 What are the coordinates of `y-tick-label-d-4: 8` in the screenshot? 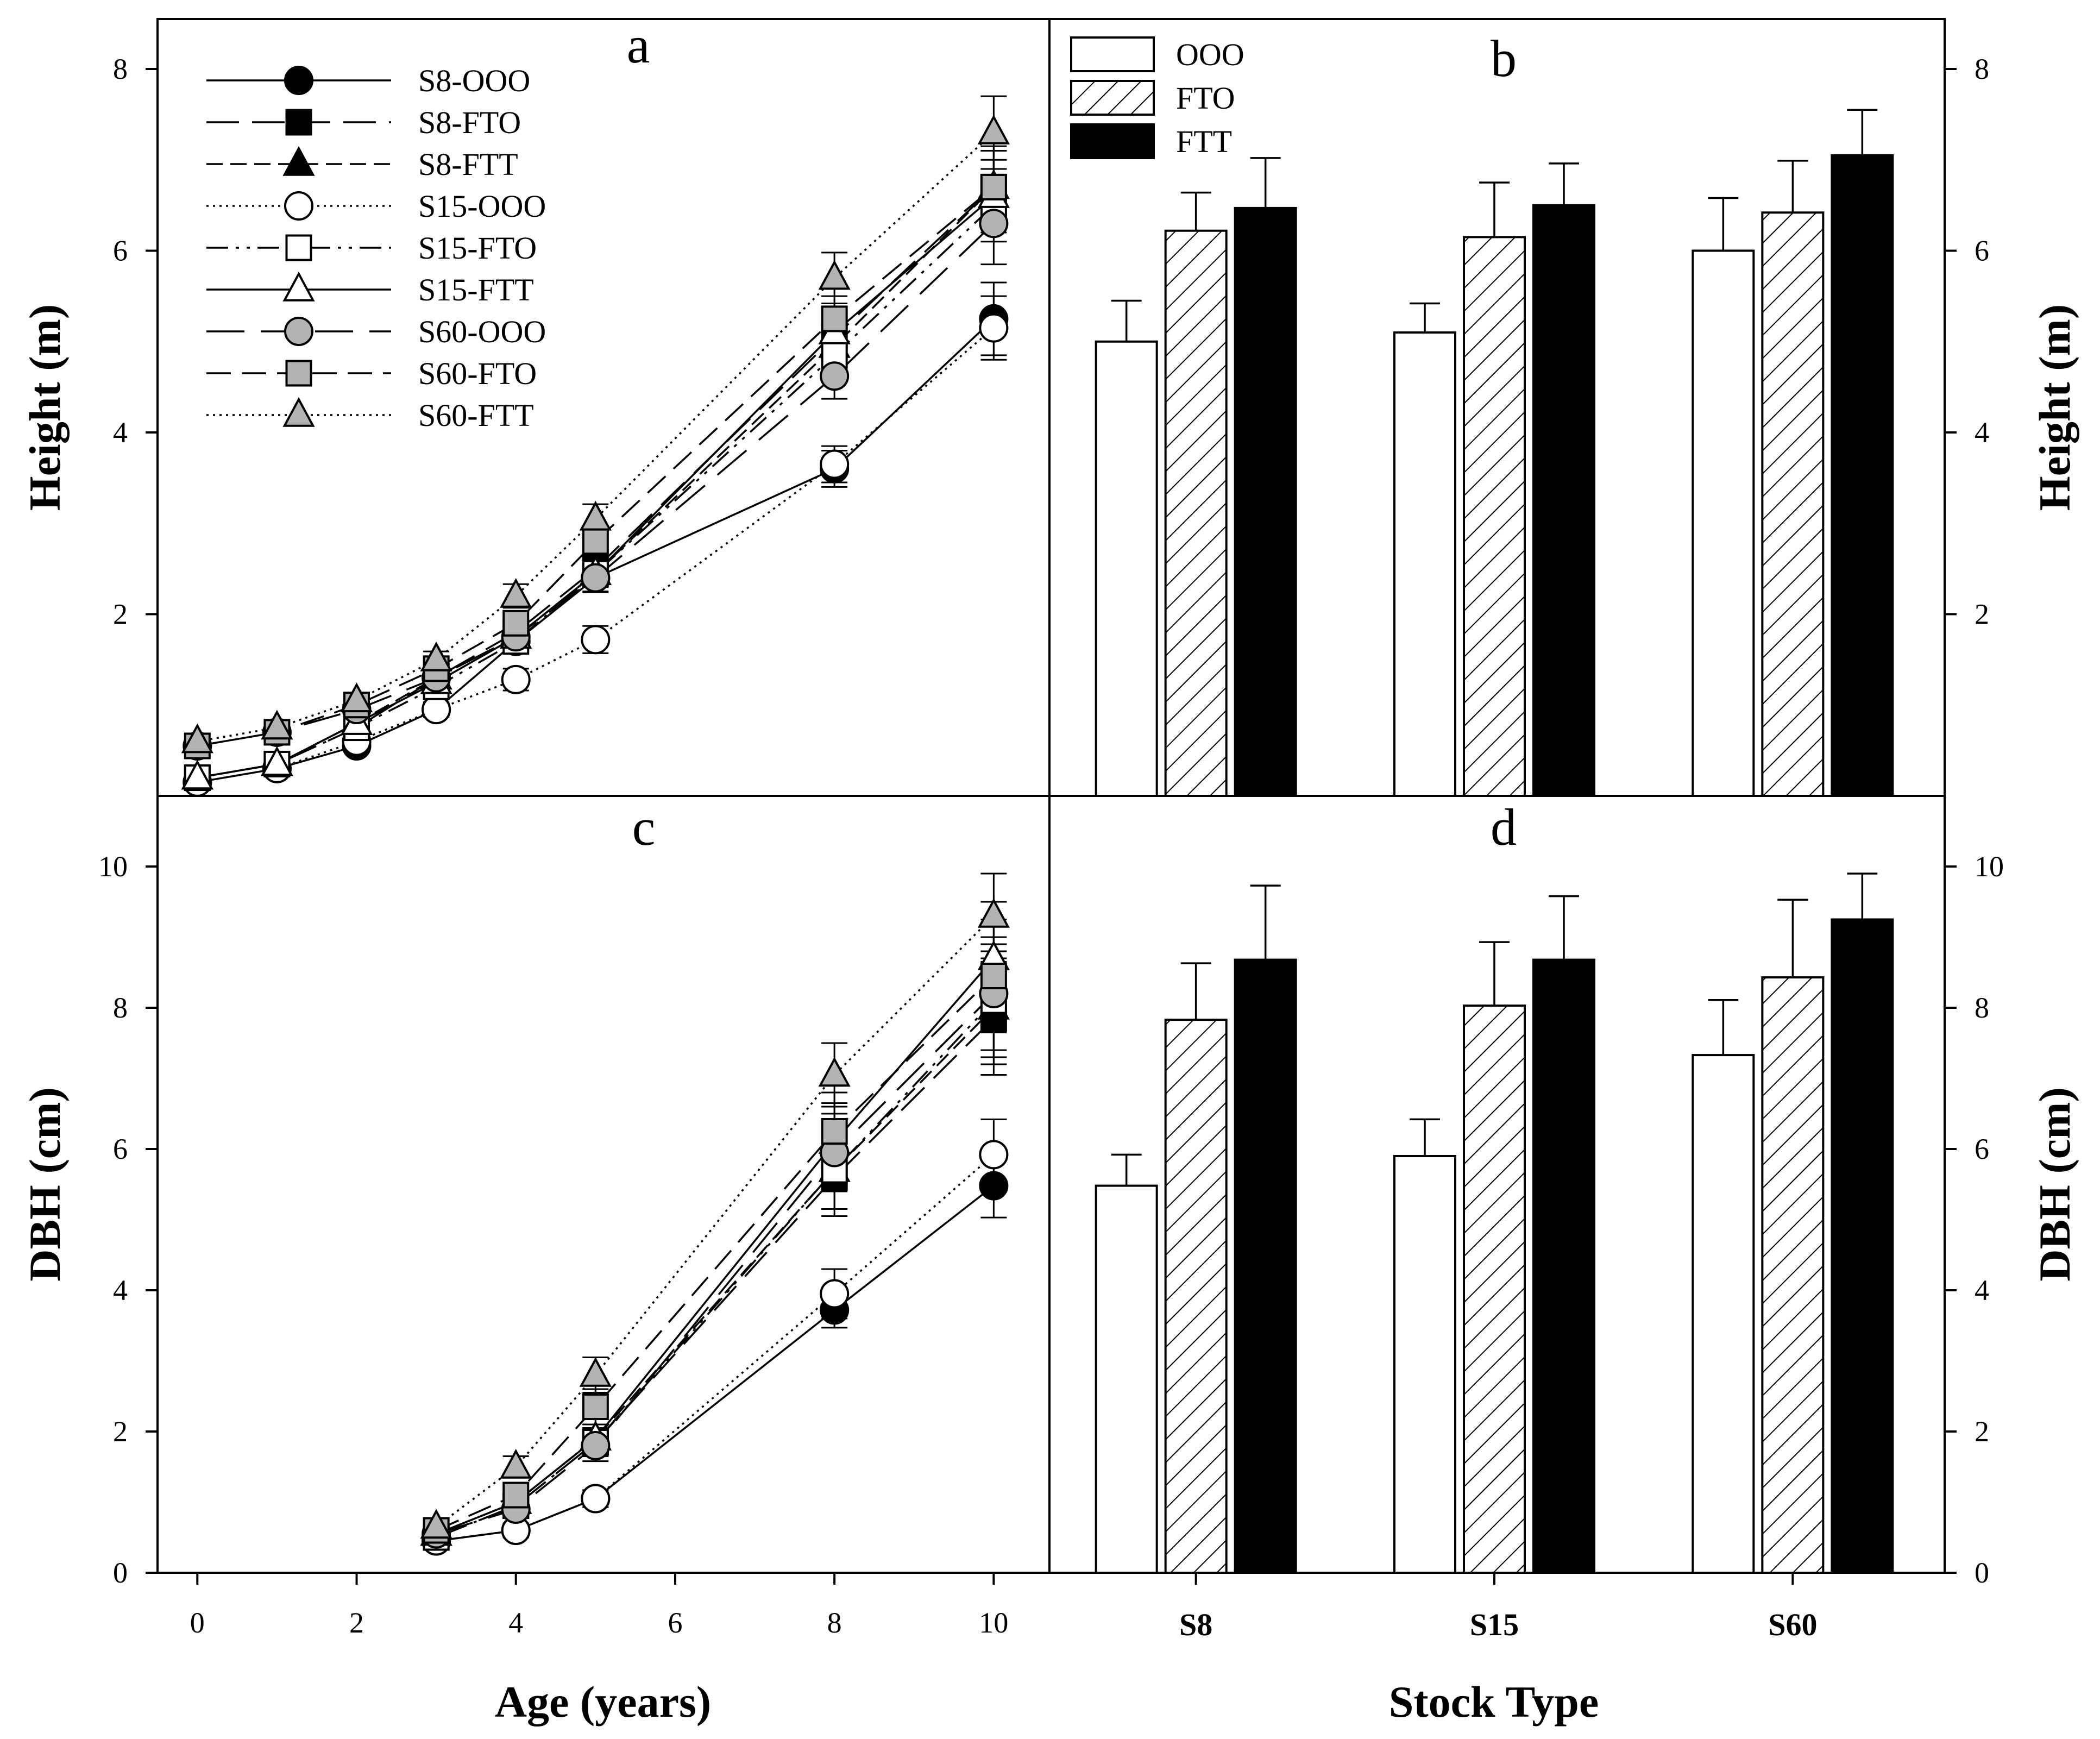 It's located at (1982, 1007).